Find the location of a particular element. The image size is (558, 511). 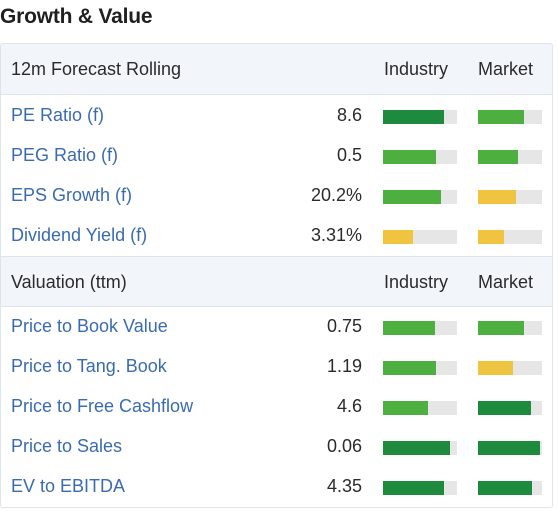

metric-row: Price to Sales 0.06 is located at coordinates (276, 447).